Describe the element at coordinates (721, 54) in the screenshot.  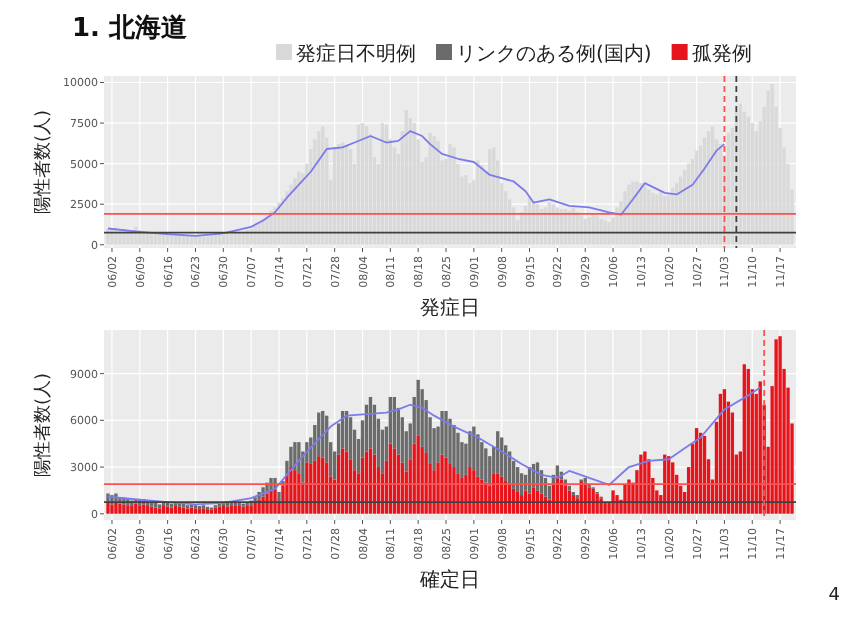
I see `legend-label: 孤発例` at that location.